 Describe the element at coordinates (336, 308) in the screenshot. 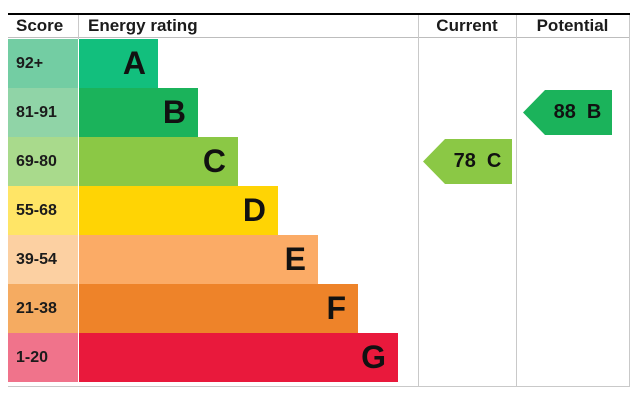

I see `band-letter: F` at that location.